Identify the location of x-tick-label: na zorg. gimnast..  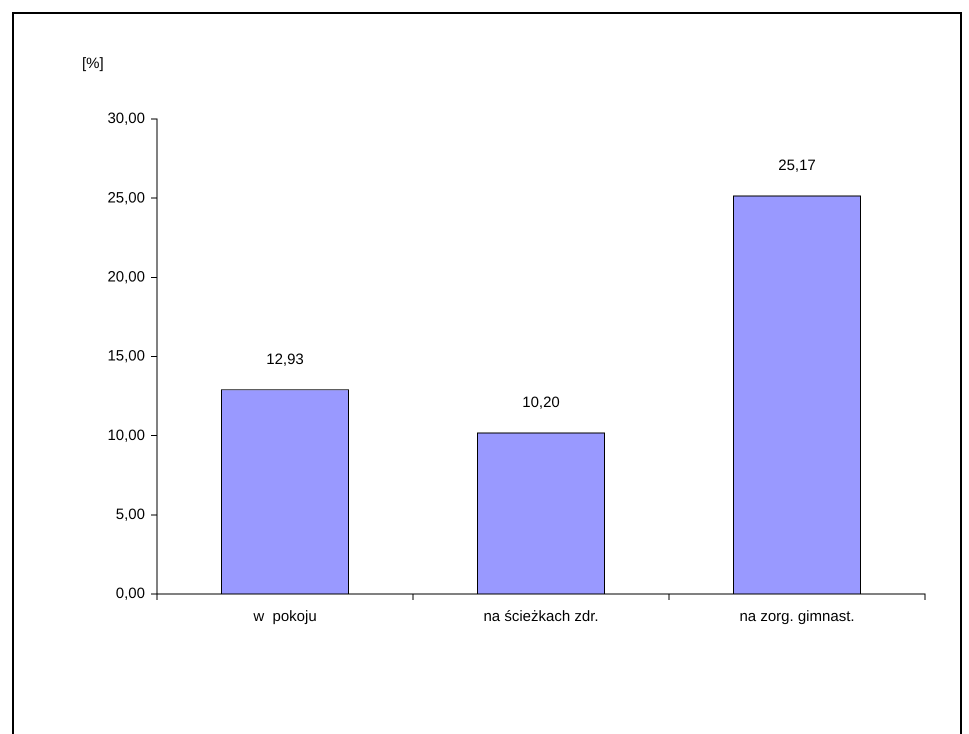
(797, 617).